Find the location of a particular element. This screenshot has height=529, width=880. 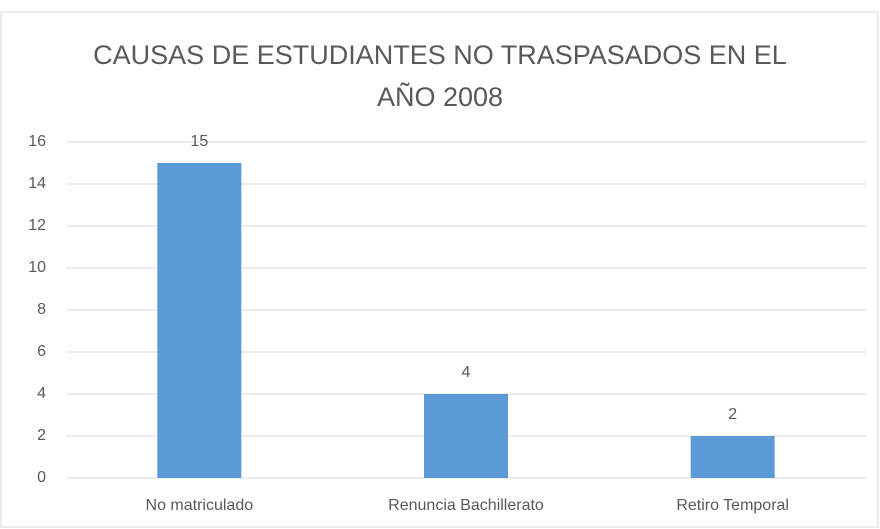

y-tick-label: 4 is located at coordinates (41, 393).